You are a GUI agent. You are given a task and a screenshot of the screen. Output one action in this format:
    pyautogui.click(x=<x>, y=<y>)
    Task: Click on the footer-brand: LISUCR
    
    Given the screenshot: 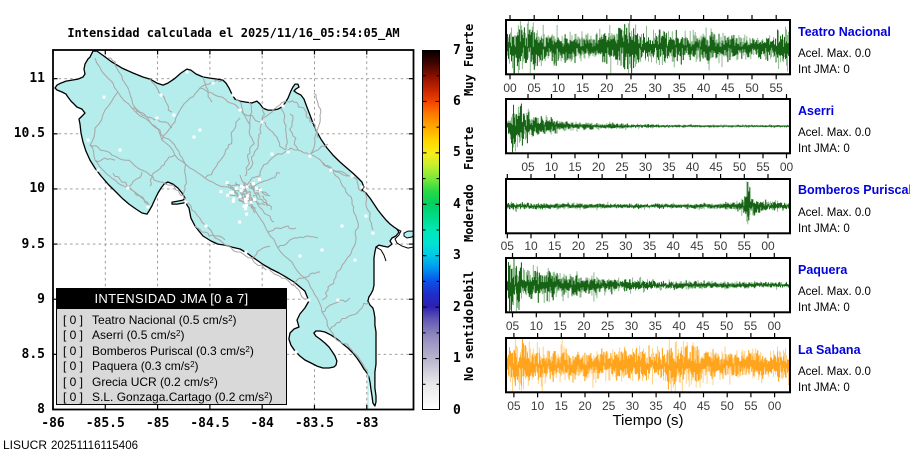 What is the action you would take?
    pyautogui.click(x=25, y=445)
    